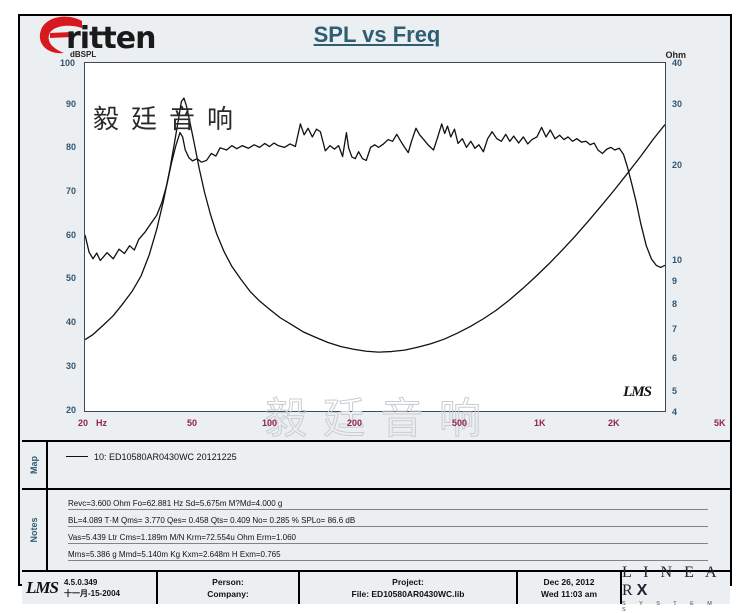 This screenshot has height=613, width=750. Describe the element at coordinates (71, 104) in the screenshot. I see `y-tick-left-90: 90` at that location.